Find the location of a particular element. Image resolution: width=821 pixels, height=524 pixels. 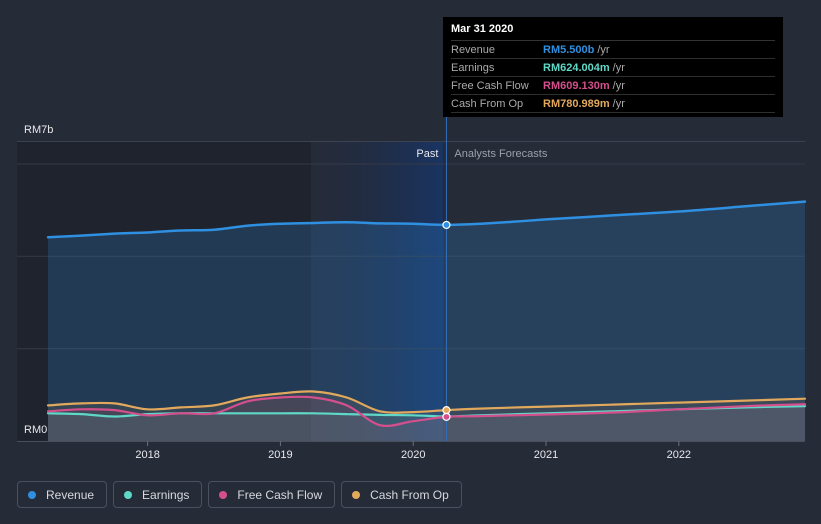

x-tick-label: 2022 is located at coordinates (679, 455).